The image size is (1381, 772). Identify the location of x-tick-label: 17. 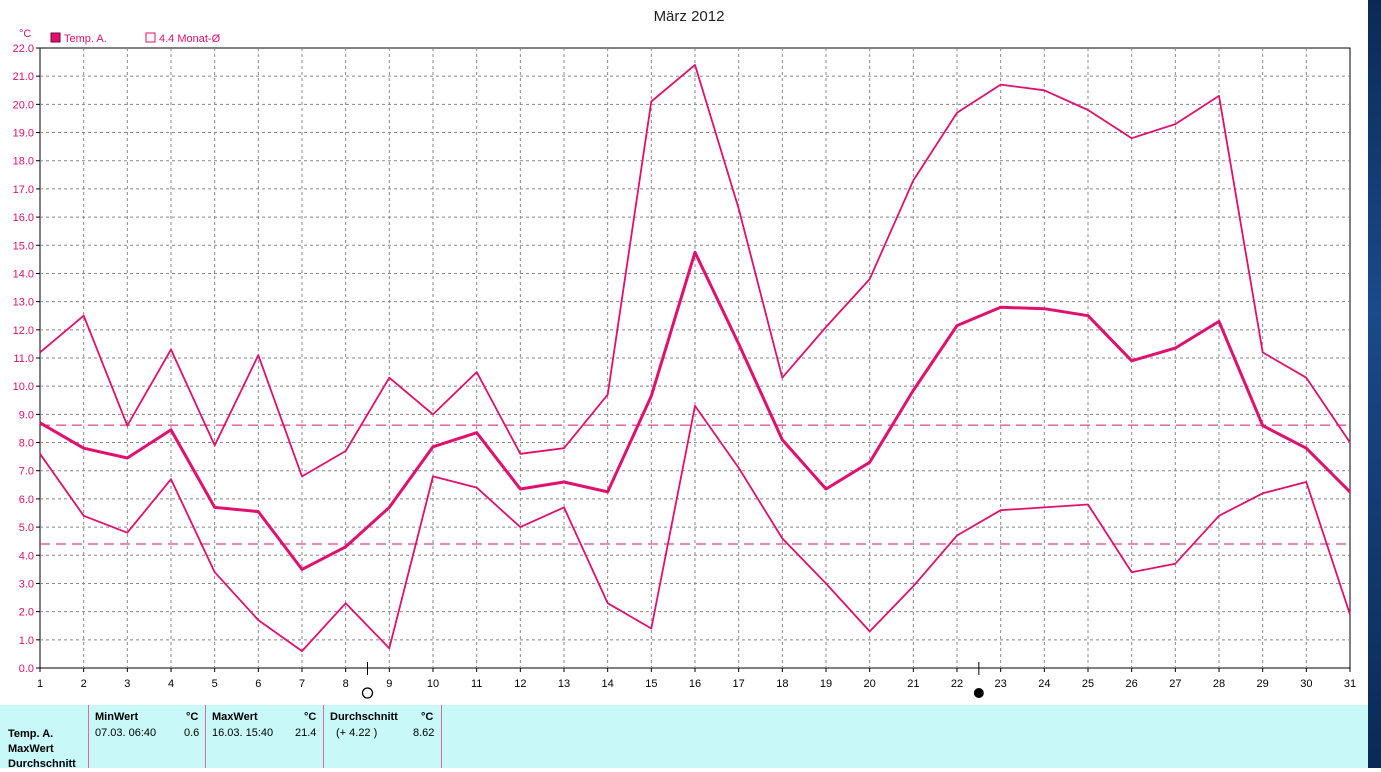
(739, 684).